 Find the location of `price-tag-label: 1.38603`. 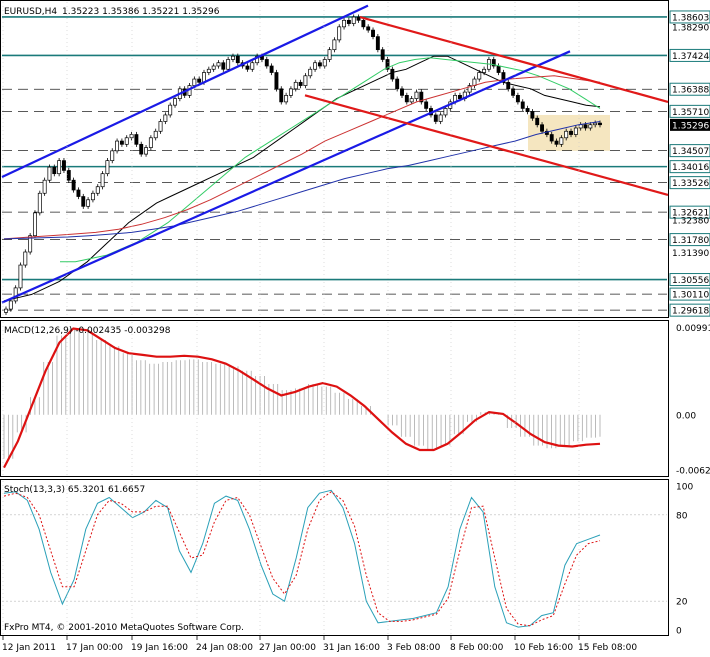

price-tag-label: 1.38603 is located at coordinates (690, 18).